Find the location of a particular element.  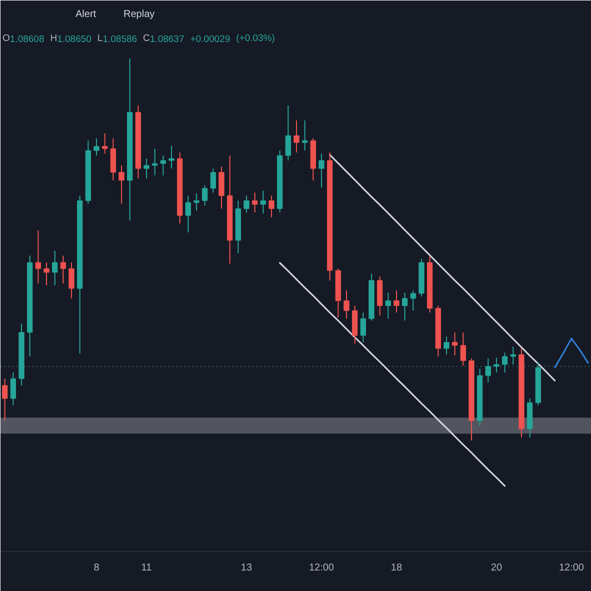

x-tick-label: 18 is located at coordinates (396, 568).